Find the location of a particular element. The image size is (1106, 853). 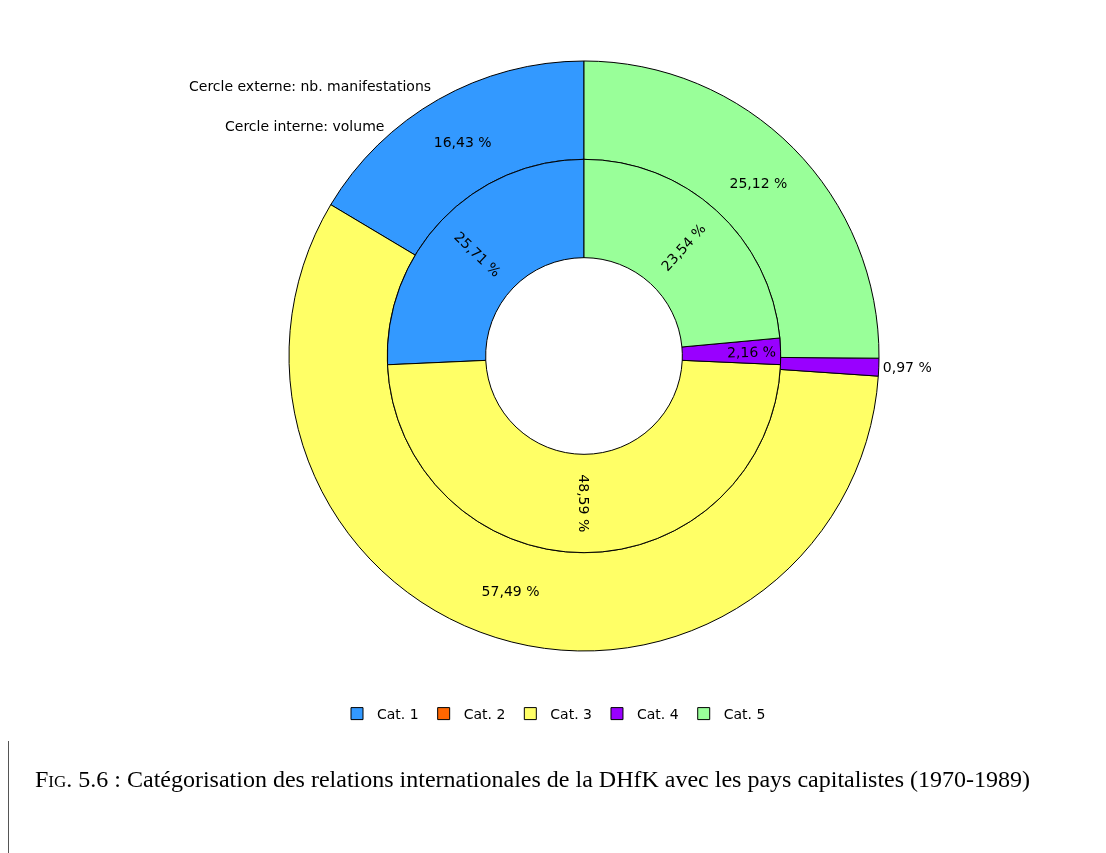

data-label: 57,49 % is located at coordinates (510, 590).